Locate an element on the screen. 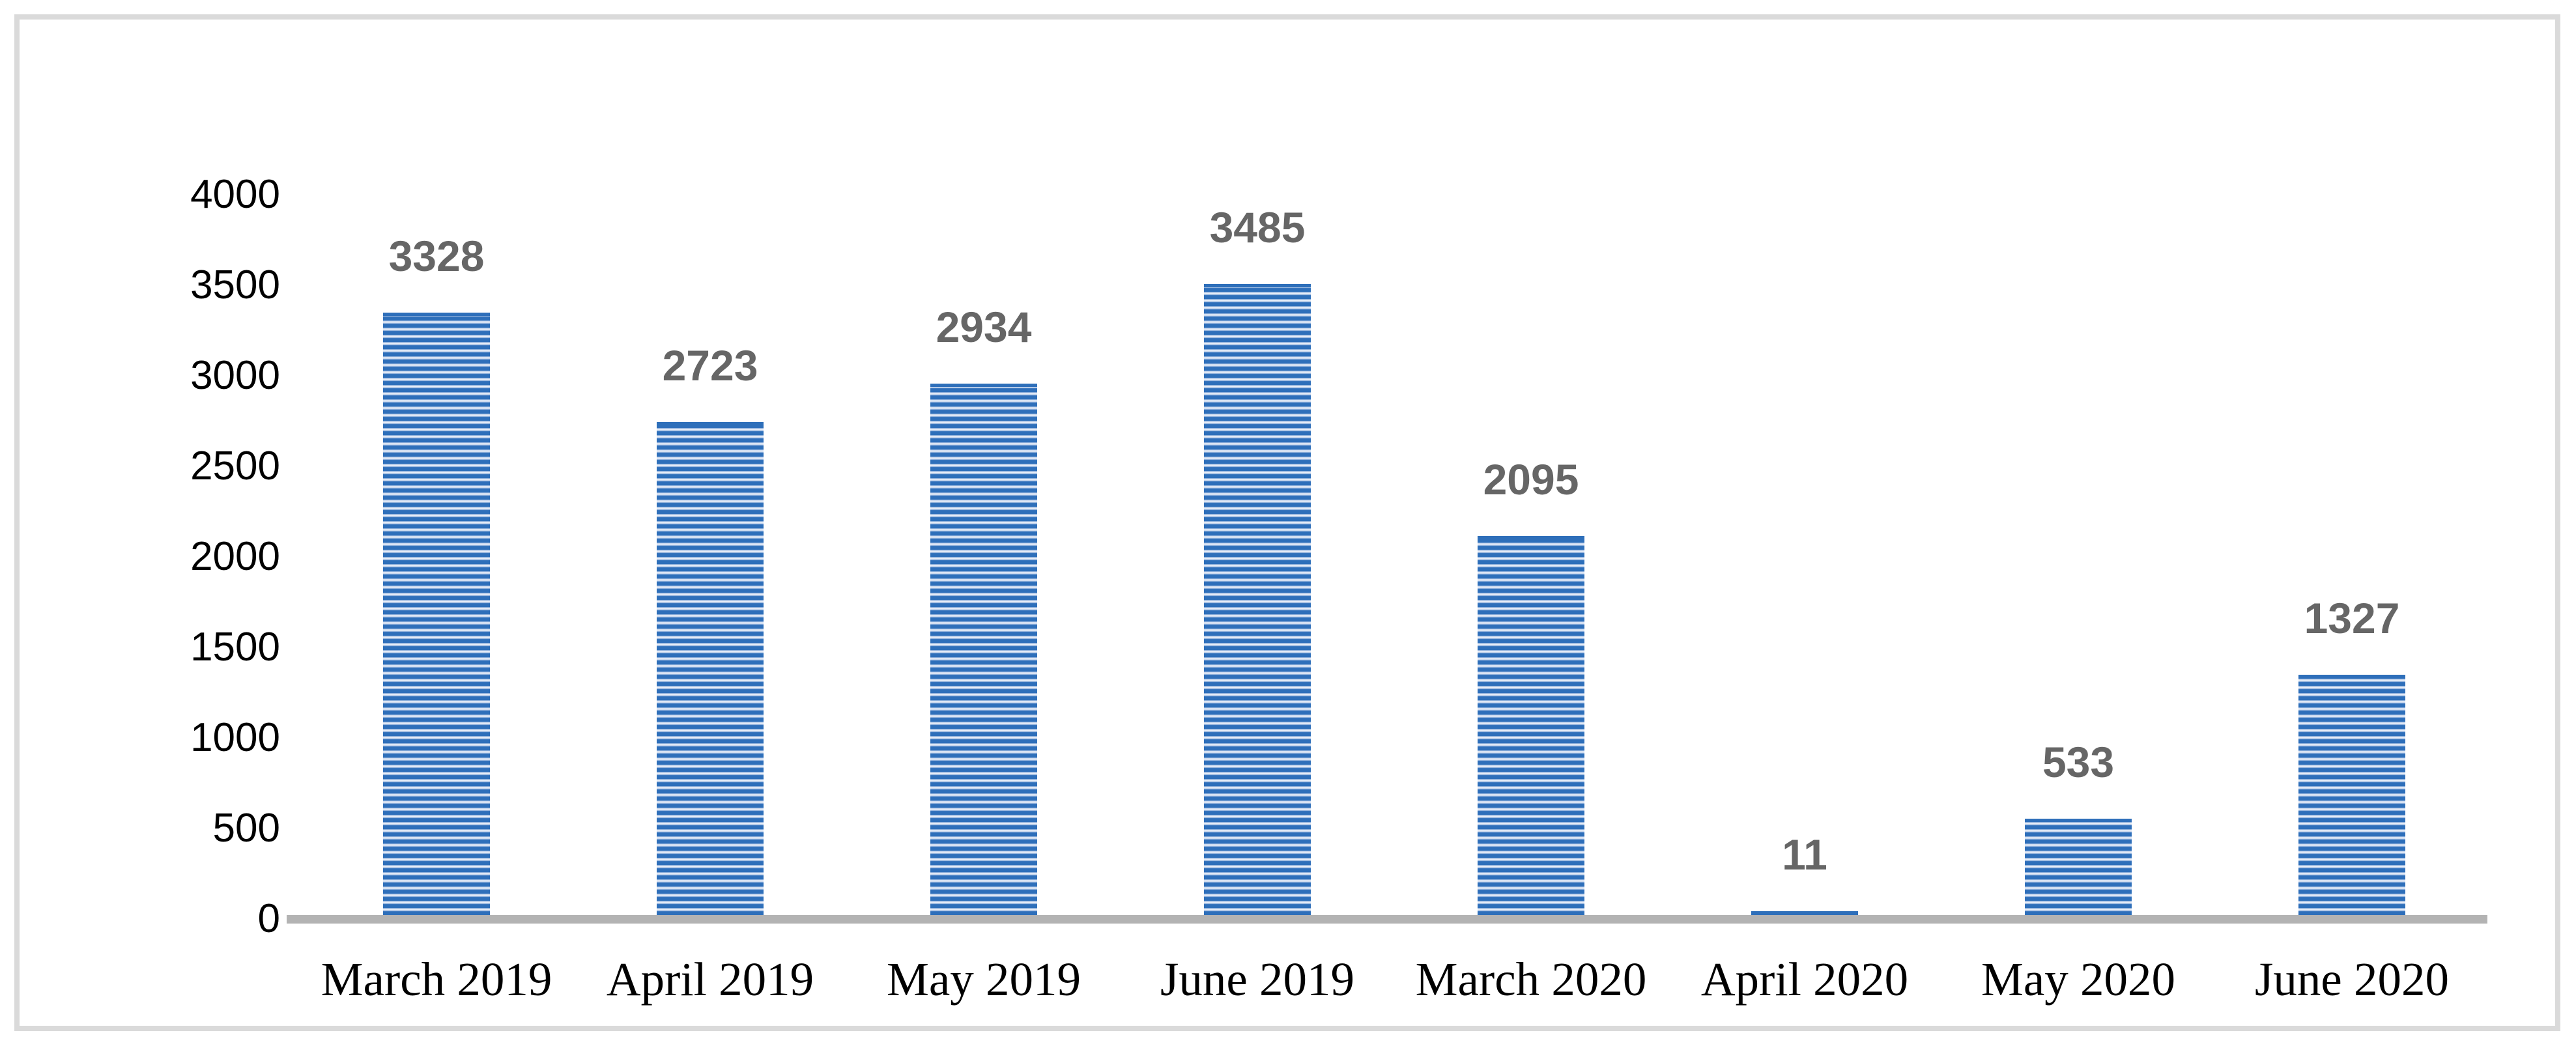 The image size is (2576, 1046). x-tick-label: May 2020 is located at coordinates (2078, 979).